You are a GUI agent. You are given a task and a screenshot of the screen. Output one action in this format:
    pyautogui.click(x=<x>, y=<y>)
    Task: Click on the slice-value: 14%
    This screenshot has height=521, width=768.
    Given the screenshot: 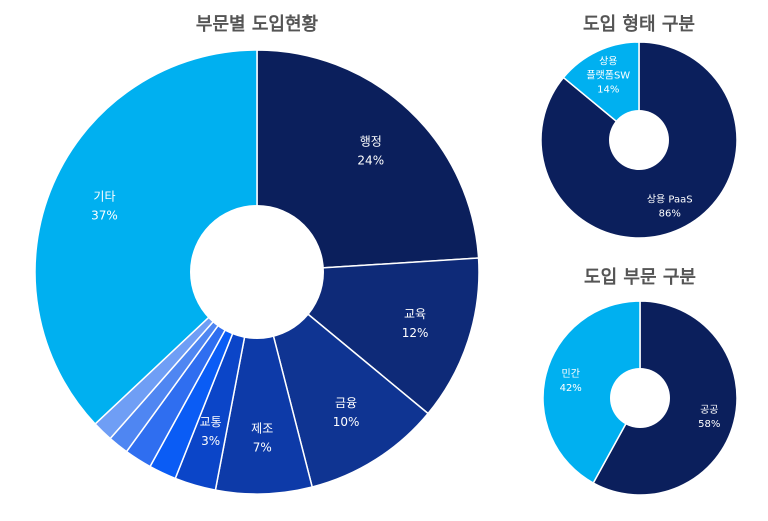 What is the action you would take?
    pyautogui.click(x=608, y=90)
    